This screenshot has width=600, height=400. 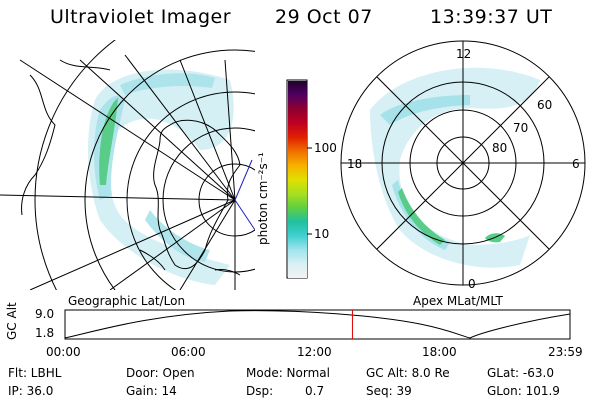 What do you see at coordinates (491, 17) in the screenshot?
I see `time-label: 13:39:37 UT` at bounding box center [491, 17].